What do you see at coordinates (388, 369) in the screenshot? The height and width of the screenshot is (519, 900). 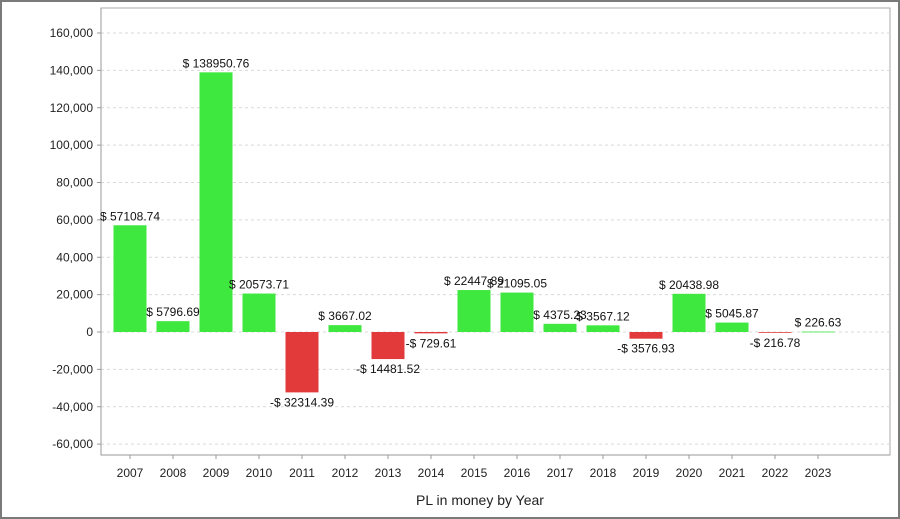 I see `data-label: -$ 14481.52` at bounding box center [388, 369].